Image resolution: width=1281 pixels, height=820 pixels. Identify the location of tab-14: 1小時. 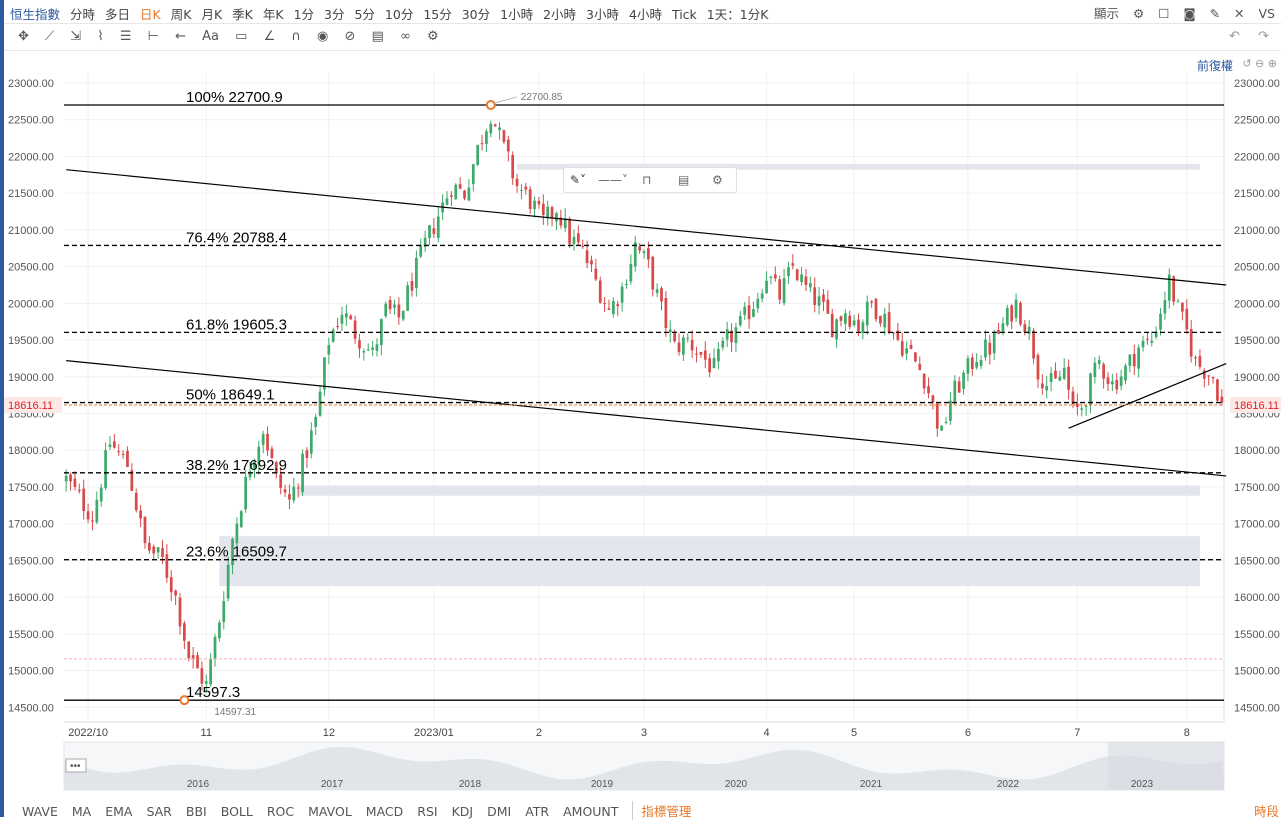
(517, 14).